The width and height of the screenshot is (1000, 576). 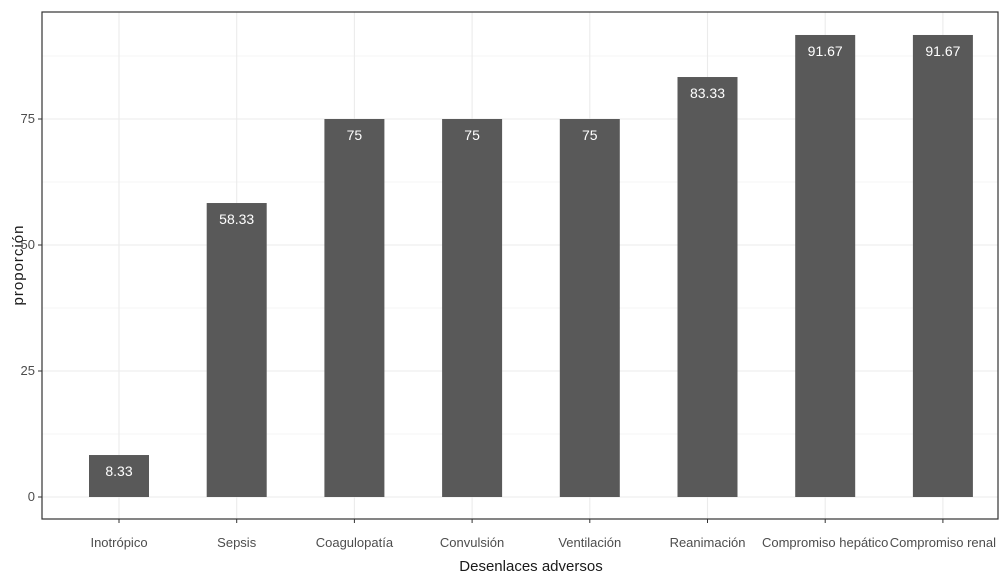 I want to click on y-tick-label: 25, so click(x=28, y=370).